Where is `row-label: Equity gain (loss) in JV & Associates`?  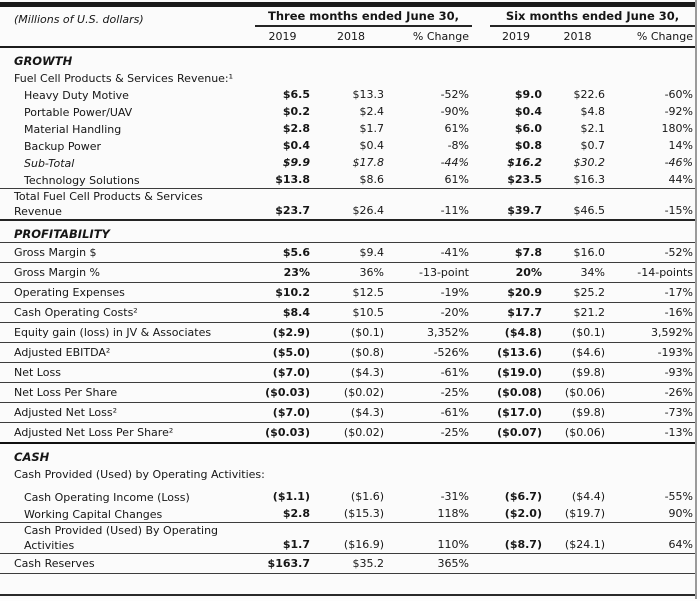 row-label: Equity gain (loss) in JV & Associates is located at coordinates (113, 332).